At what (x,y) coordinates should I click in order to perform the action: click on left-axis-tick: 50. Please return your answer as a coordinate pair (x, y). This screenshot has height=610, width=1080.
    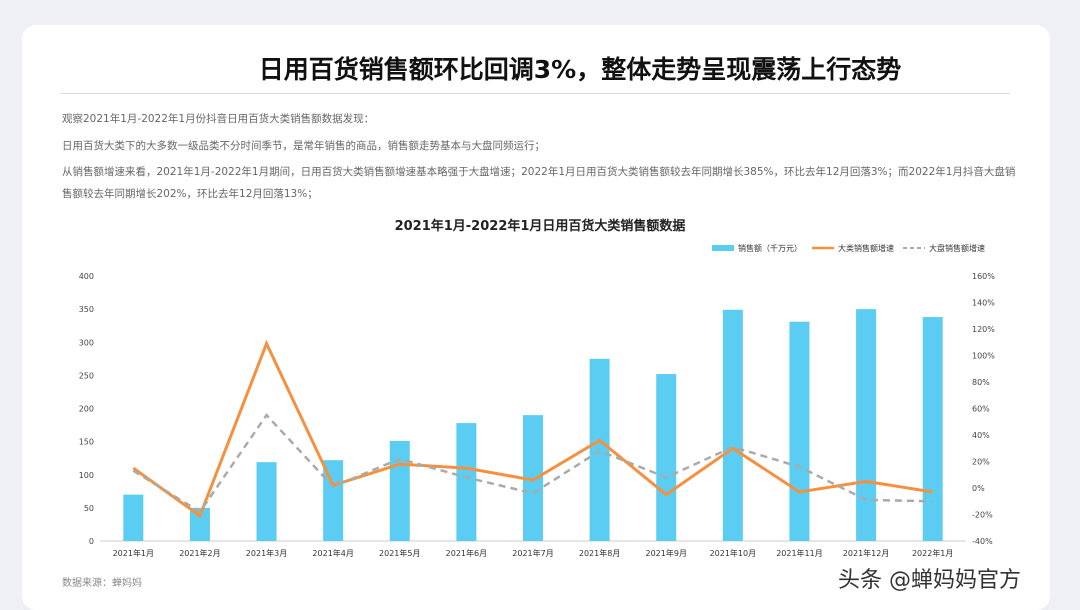
    Looking at the image, I should click on (89, 508).